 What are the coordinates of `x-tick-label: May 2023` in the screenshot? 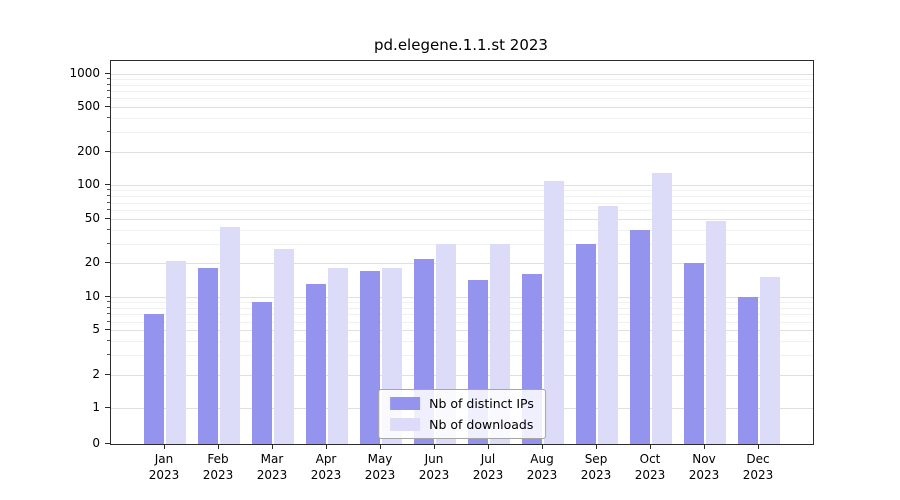 It's located at (380, 467).